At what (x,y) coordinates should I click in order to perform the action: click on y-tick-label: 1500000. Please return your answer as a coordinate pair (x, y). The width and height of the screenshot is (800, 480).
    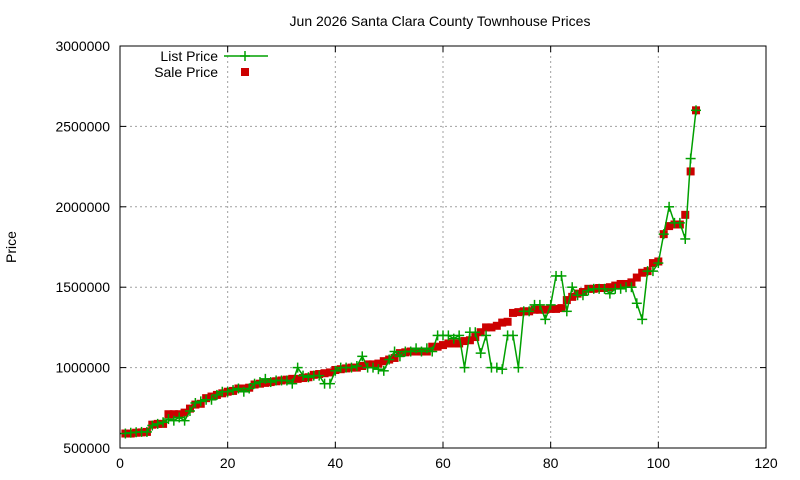
    Looking at the image, I should click on (82, 287).